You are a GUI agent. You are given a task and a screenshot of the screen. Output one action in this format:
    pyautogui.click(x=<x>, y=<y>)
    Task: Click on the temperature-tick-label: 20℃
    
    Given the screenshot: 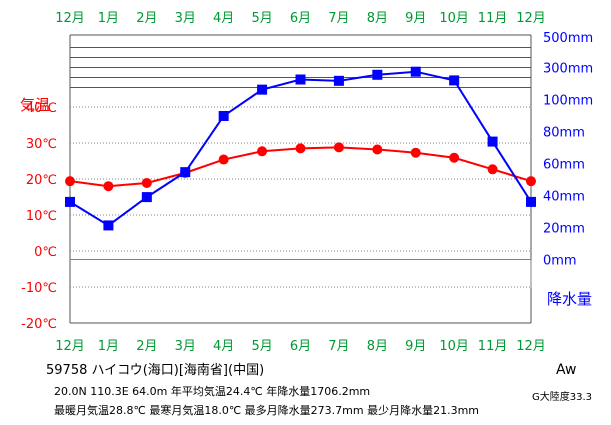 What is the action you would take?
    pyautogui.click(x=41, y=180)
    